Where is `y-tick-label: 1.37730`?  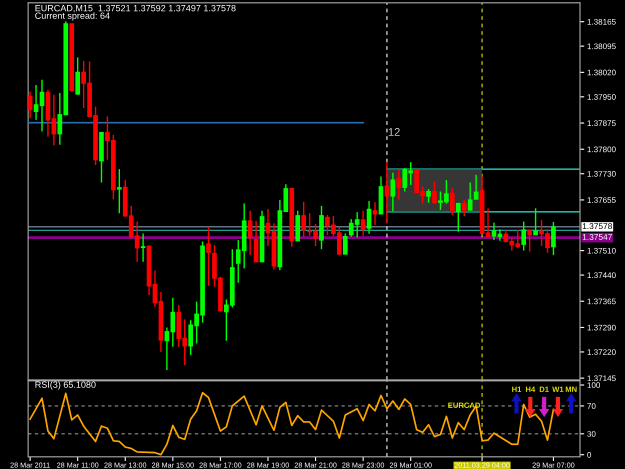 y-tick-label: 1.37730 is located at coordinates (602, 174).